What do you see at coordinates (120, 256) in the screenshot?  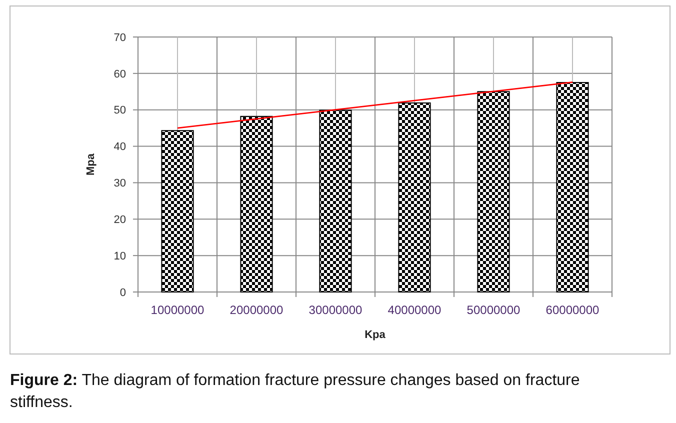 I see `y-tick-label: 10` at bounding box center [120, 256].